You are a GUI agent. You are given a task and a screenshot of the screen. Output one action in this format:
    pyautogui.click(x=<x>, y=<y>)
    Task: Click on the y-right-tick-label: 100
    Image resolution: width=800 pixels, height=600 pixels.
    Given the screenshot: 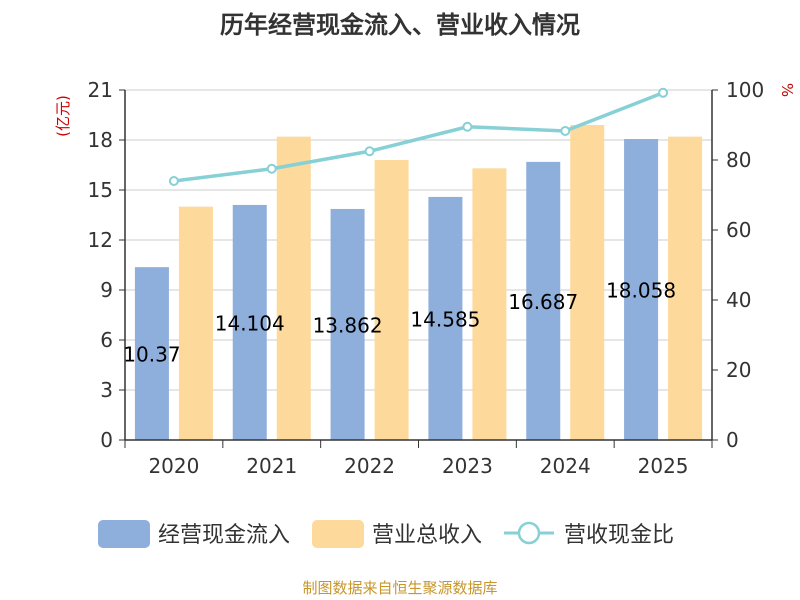 What is the action you would take?
    pyautogui.click(x=745, y=90)
    